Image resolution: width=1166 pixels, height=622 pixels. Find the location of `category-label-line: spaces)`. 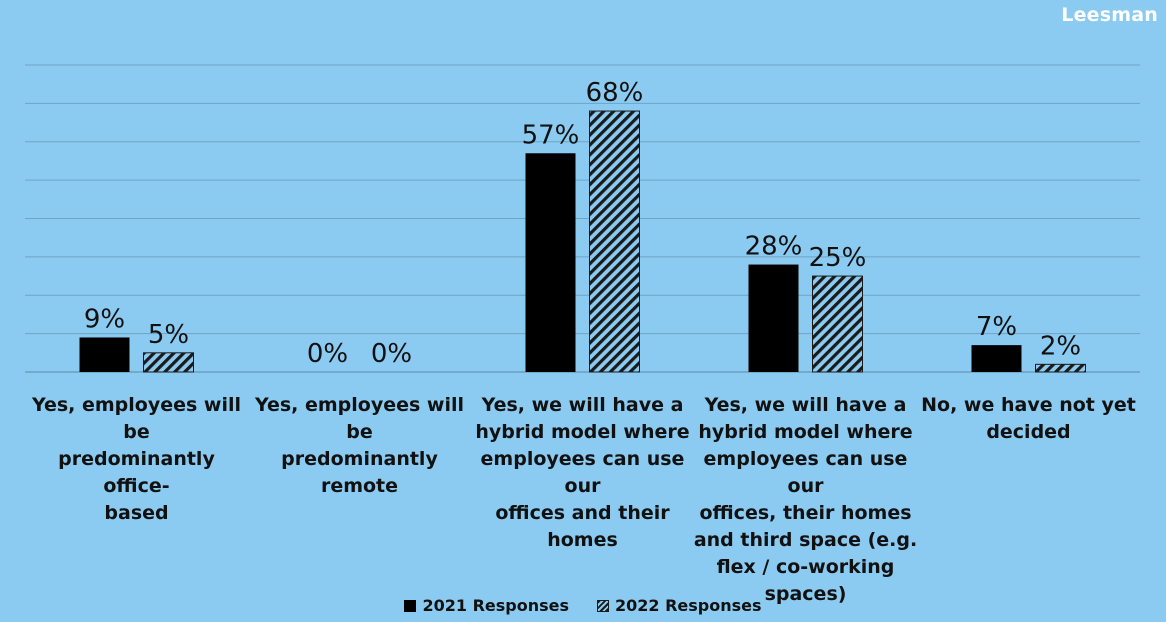

category-label-line: spaces) is located at coordinates (805, 594).